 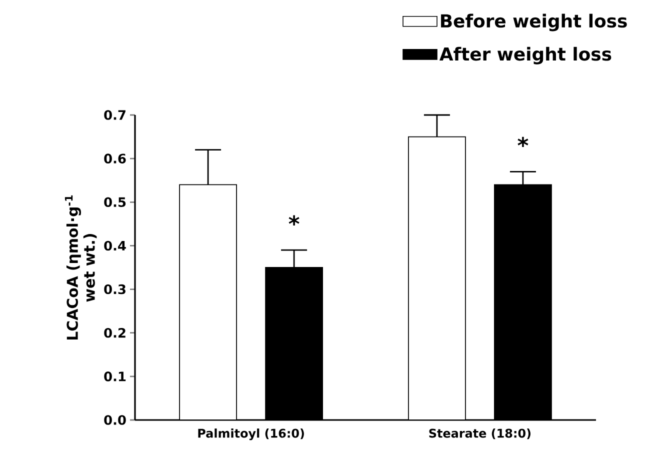 I want to click on legend-label: Before weight loss, so click(x=534, y=23).